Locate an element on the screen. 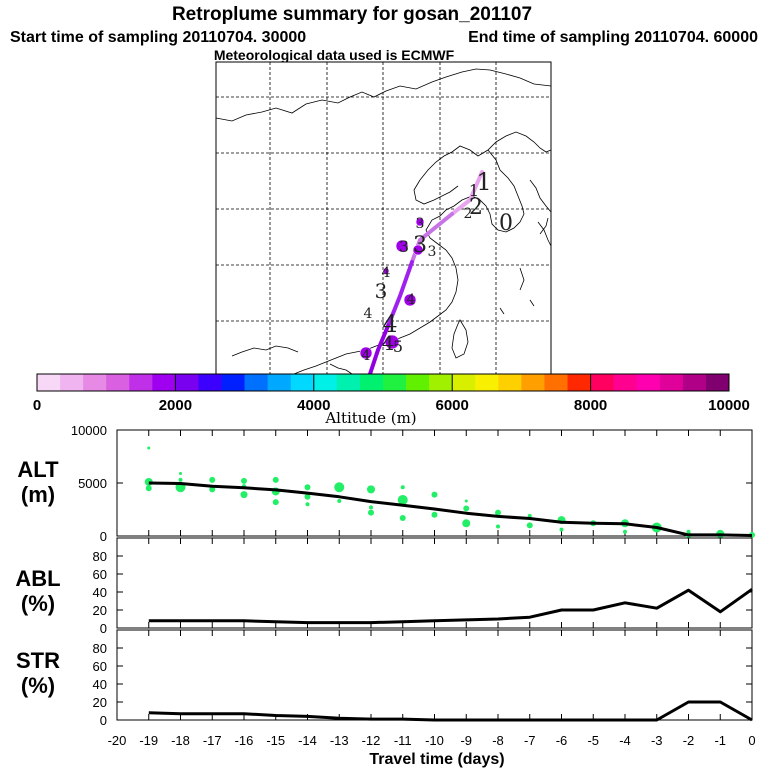 The image size is (768, 768). x-tick-label: -10 is located at coordinates (434, 740).